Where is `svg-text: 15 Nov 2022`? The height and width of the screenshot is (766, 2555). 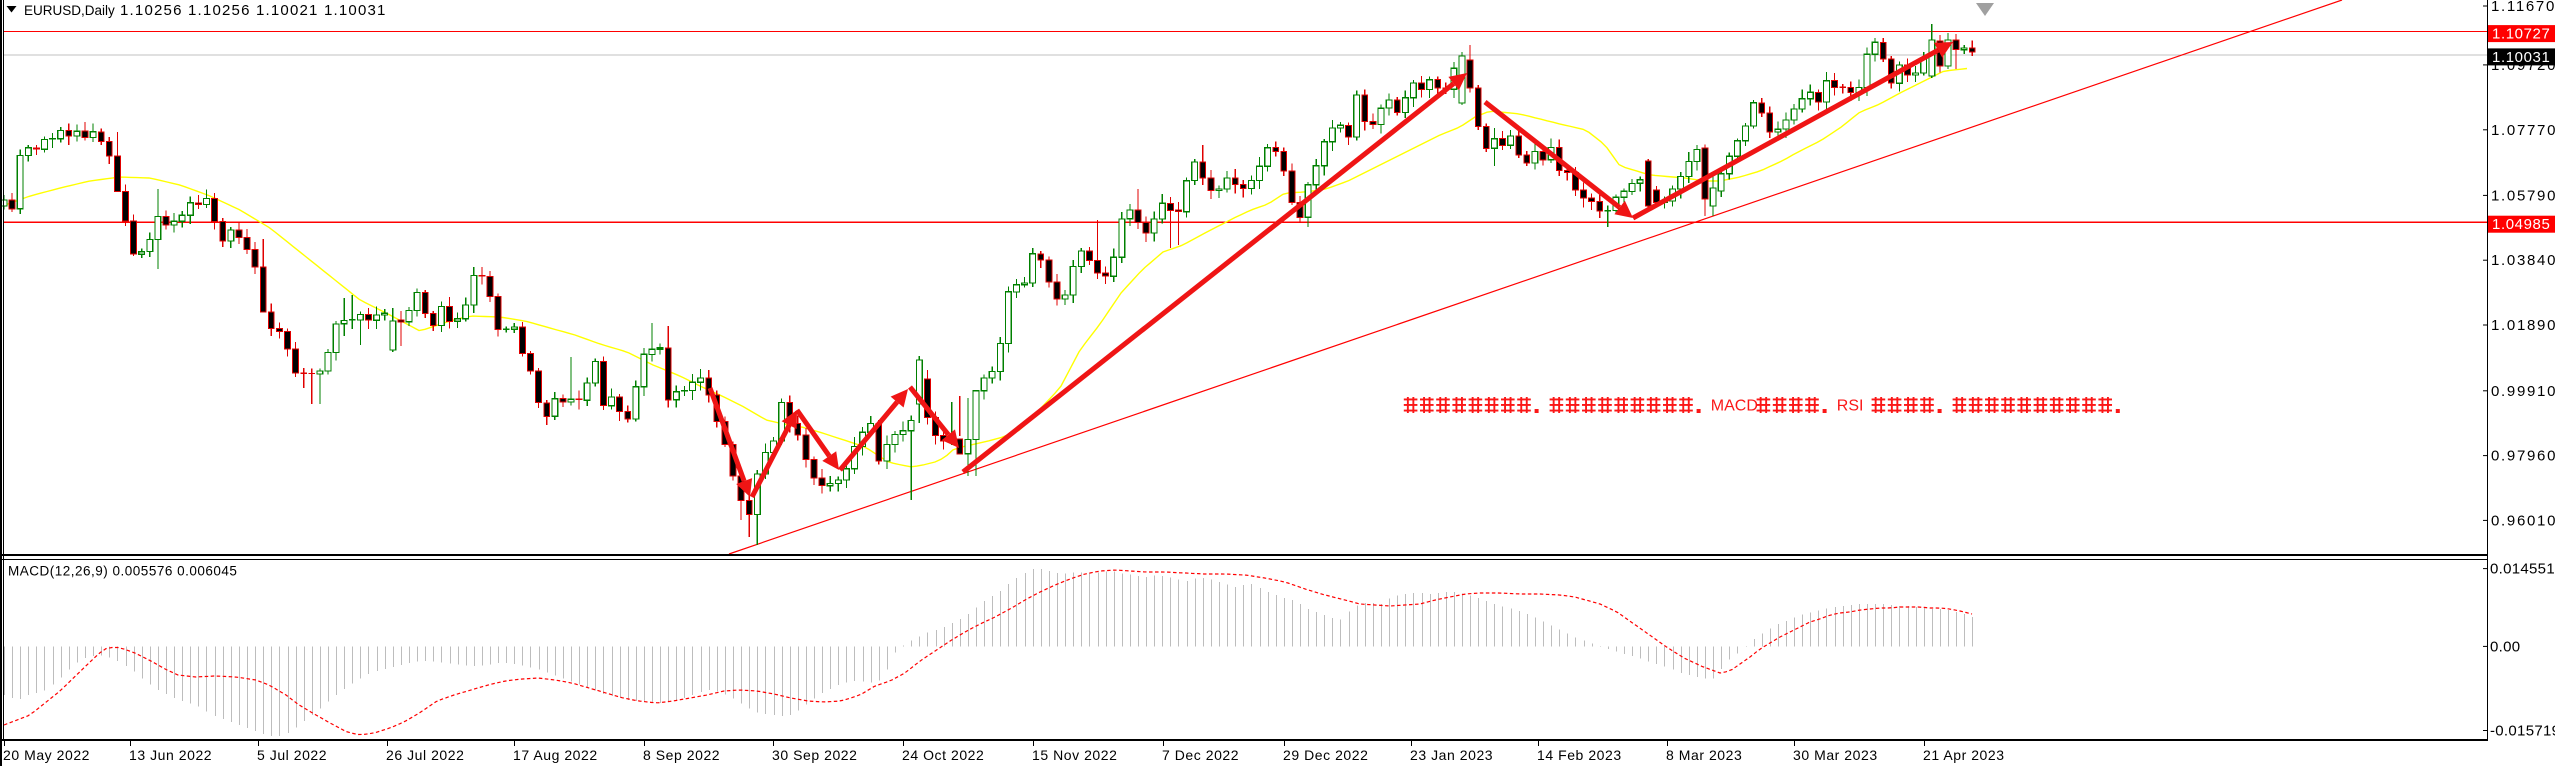
svg-text: 15 Nov 2022 is located at coordinates (1074, 755).